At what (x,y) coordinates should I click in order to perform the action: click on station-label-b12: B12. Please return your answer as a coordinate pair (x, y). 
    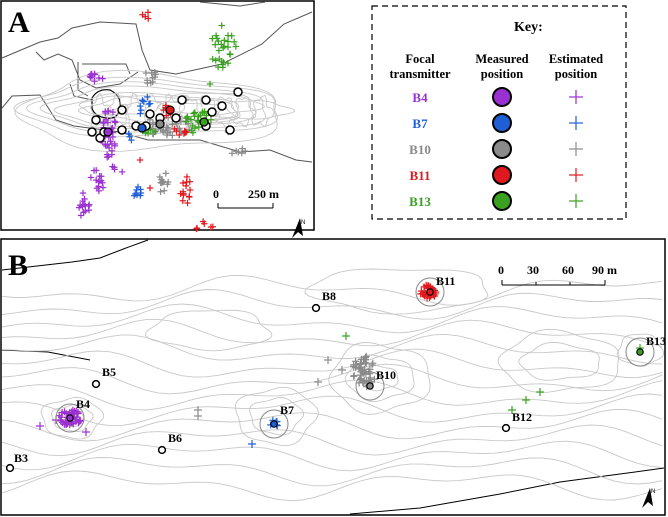
    Looking at the image, I should click on (522, 417).